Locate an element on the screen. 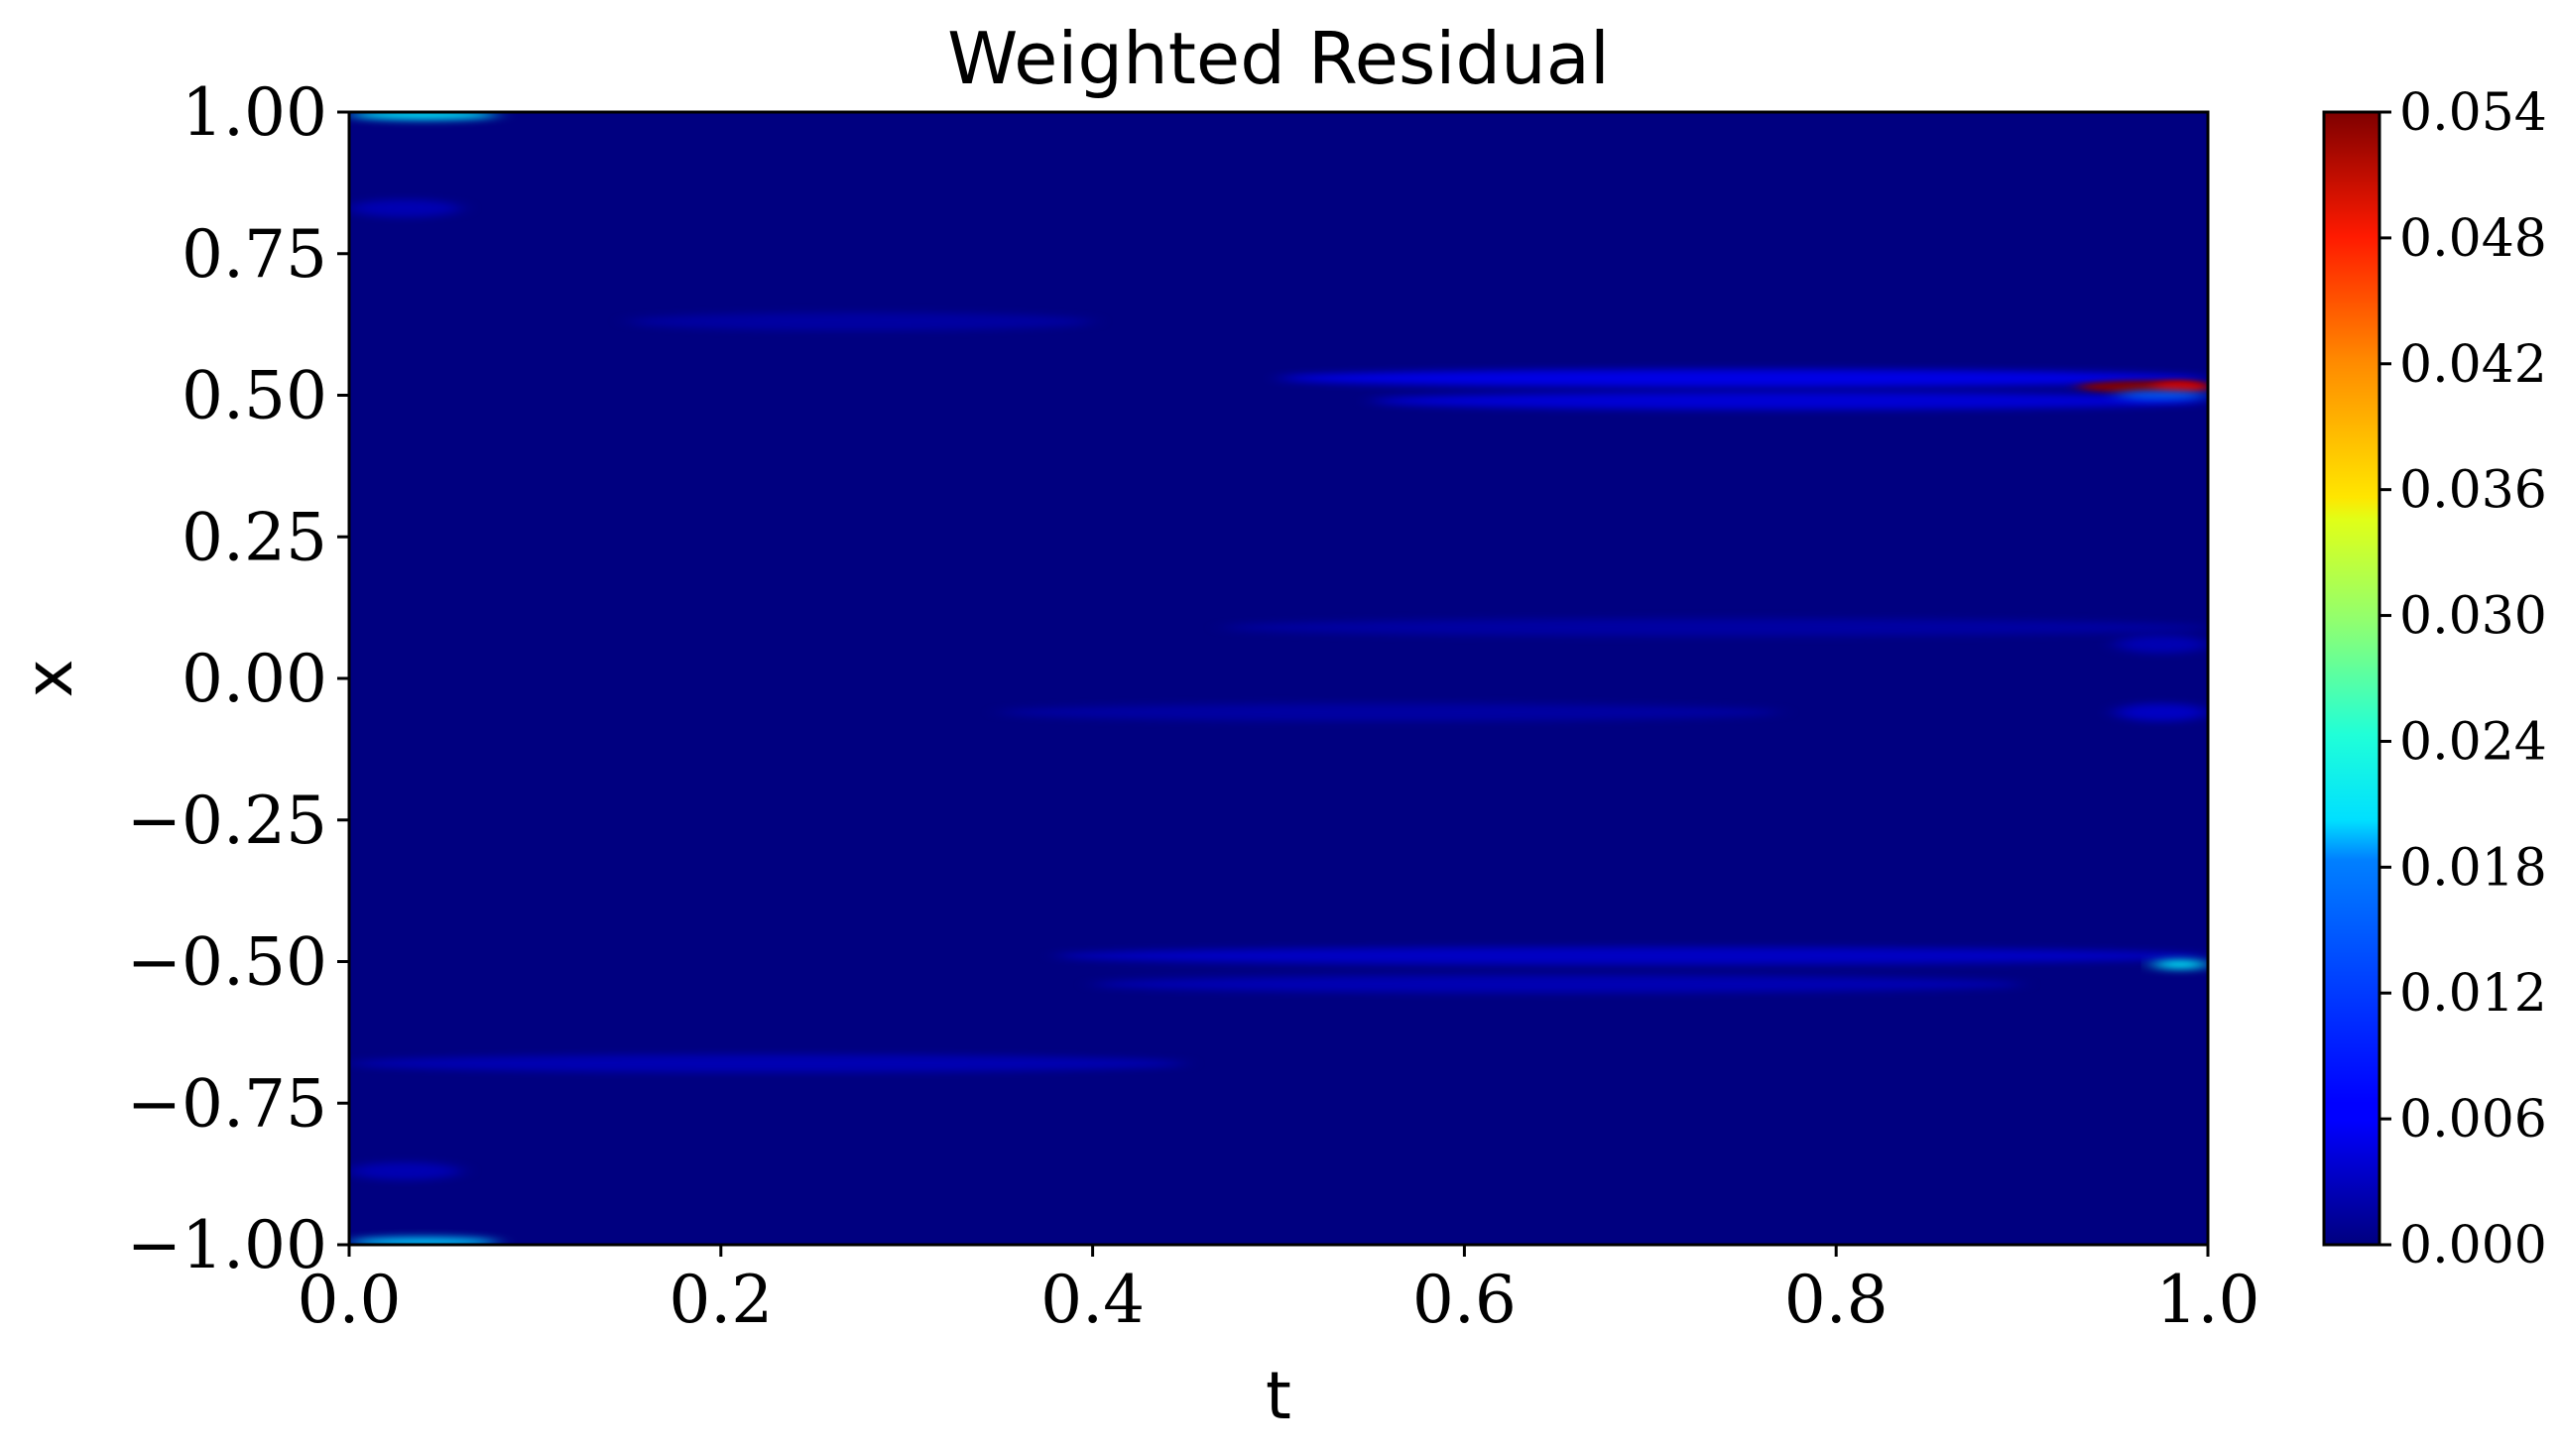  y-tick-label: −0.25 is located at coordinates (227, 821).